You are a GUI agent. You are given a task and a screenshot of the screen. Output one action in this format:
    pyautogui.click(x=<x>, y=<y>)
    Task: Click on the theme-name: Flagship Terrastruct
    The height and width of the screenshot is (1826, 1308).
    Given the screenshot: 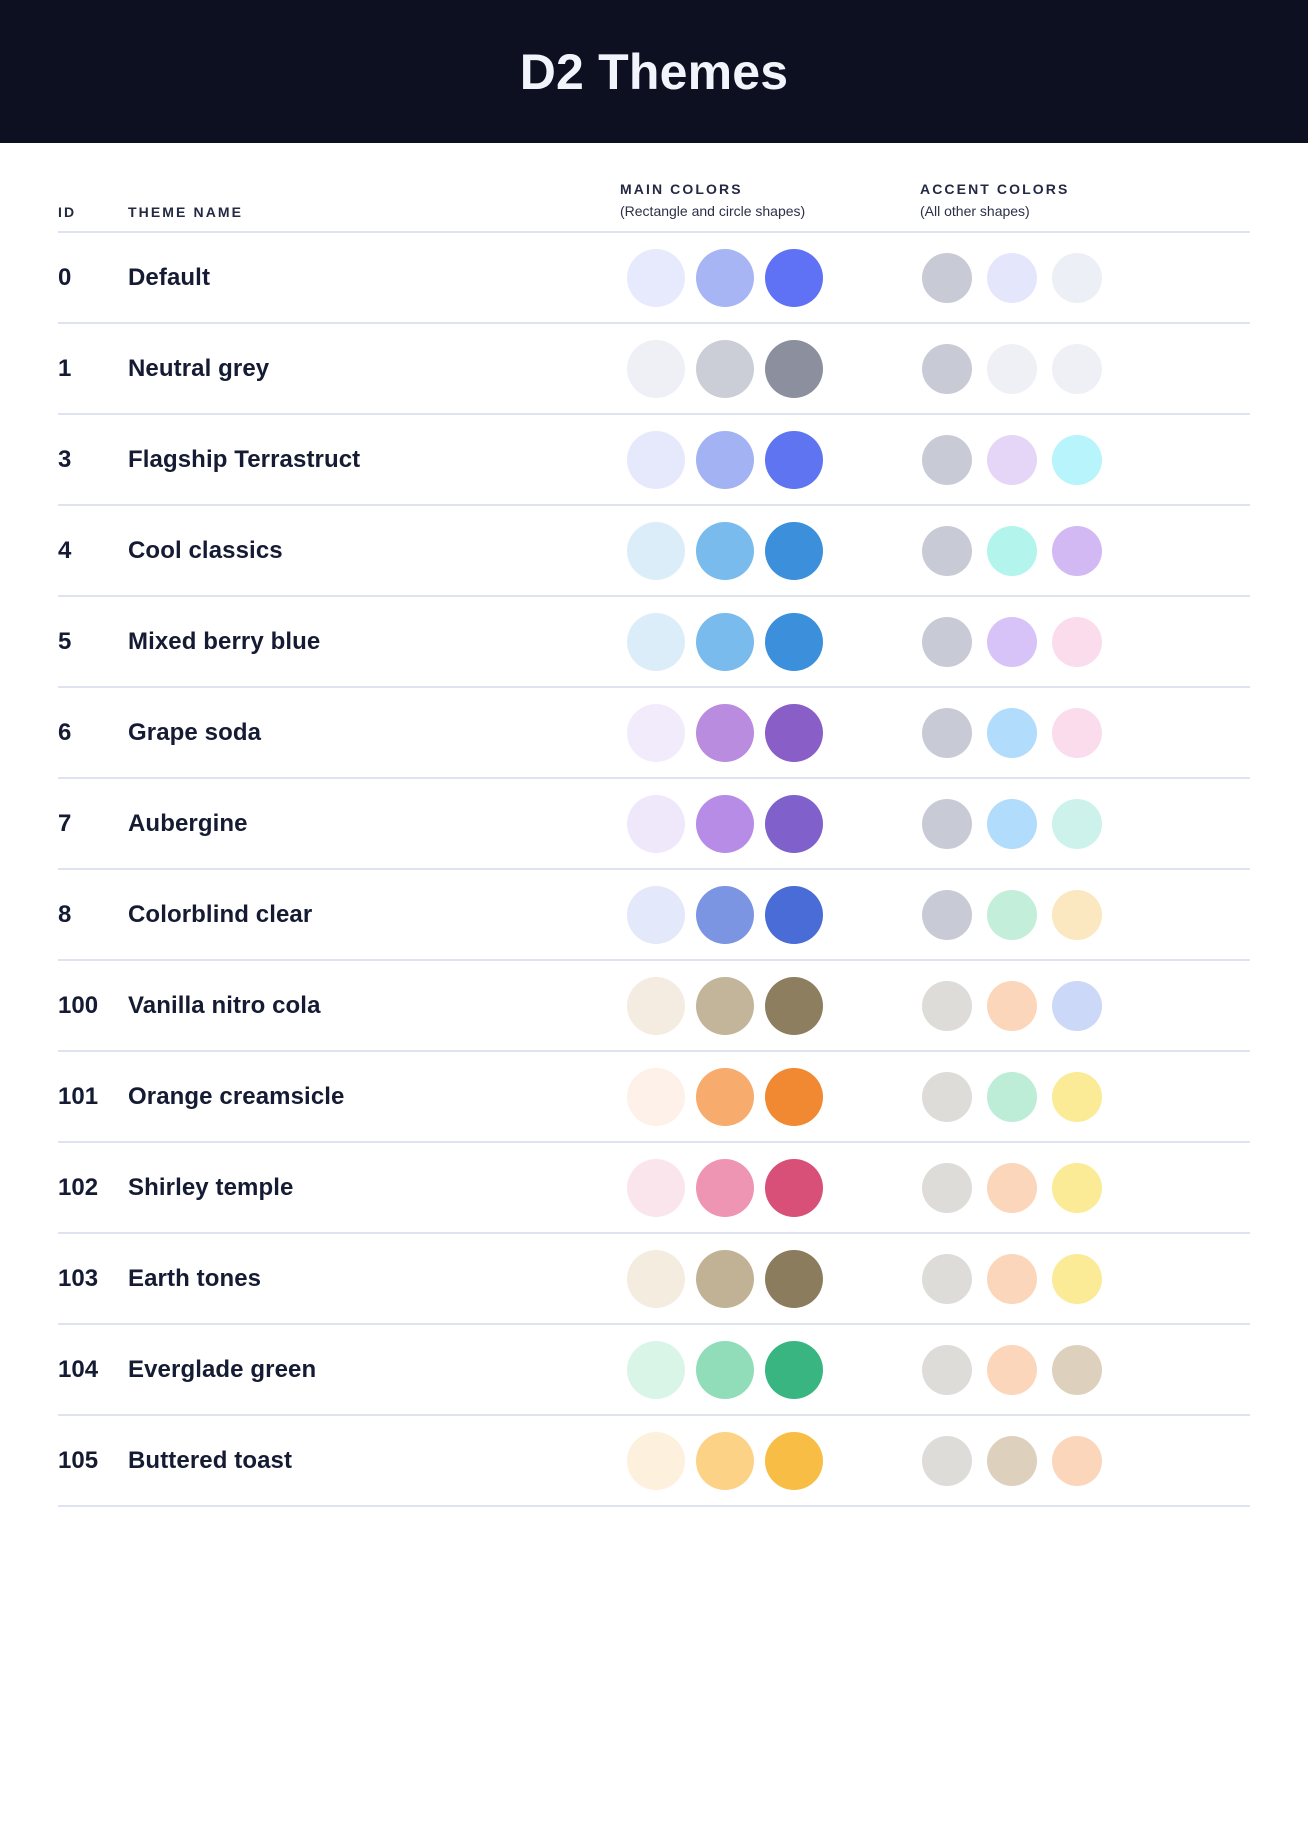 What is the action you would take?
    pyautogui.click(x=244, y=459)
    